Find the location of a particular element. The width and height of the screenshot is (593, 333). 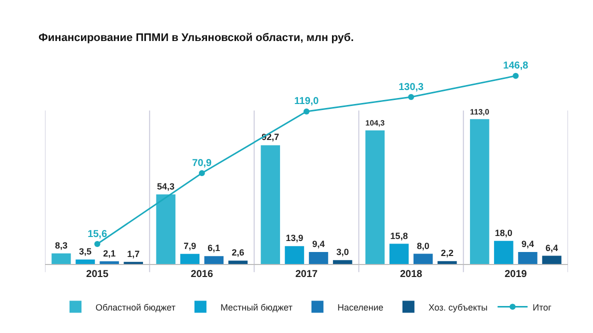

data-label: 113,0 is located at coordinates (480, 111).